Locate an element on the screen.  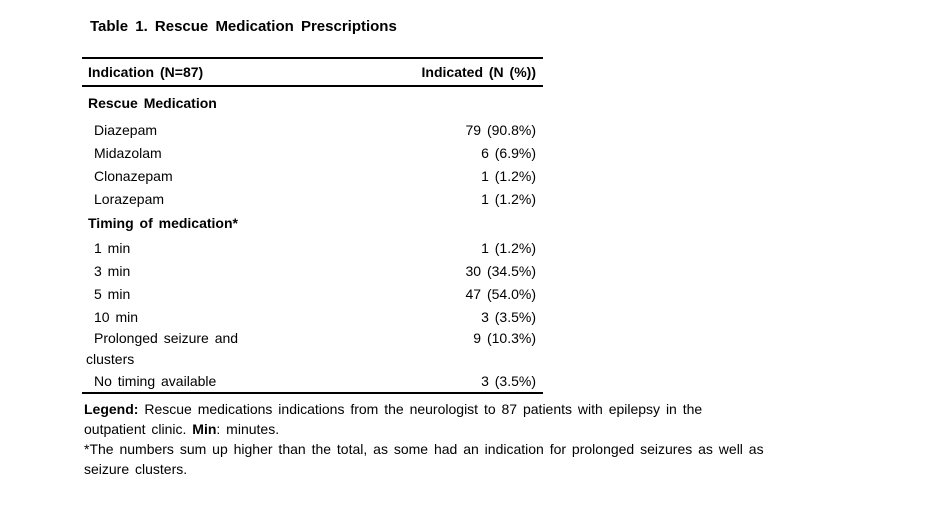
row-label: 10 min is located at coordinates (116, 316).